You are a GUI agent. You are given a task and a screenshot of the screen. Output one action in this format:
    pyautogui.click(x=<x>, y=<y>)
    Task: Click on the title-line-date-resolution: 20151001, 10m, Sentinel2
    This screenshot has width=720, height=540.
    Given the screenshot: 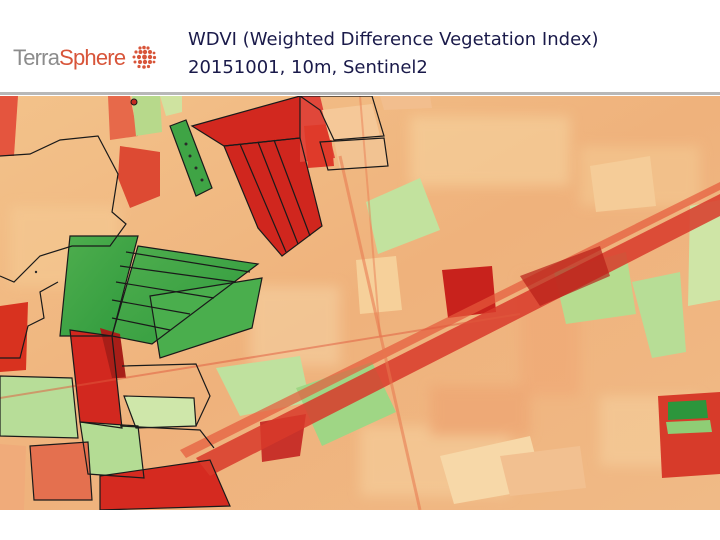 What is the action you would take?
    pyautogui.click(x=308, y=67)
    